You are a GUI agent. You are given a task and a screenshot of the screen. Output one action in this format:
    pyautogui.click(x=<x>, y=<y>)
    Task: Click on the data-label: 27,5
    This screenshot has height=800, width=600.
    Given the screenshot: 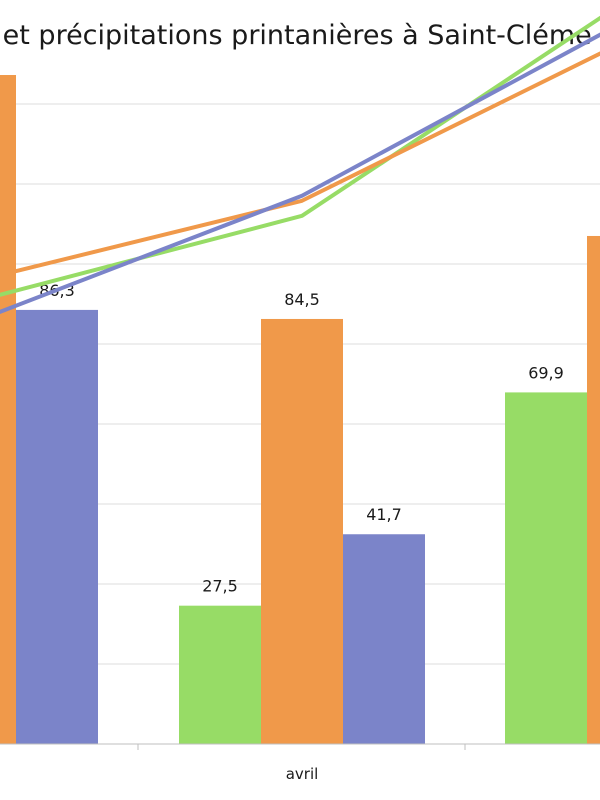 What is the action you would take?
    pyautogui.click(x=220, y=586)
    